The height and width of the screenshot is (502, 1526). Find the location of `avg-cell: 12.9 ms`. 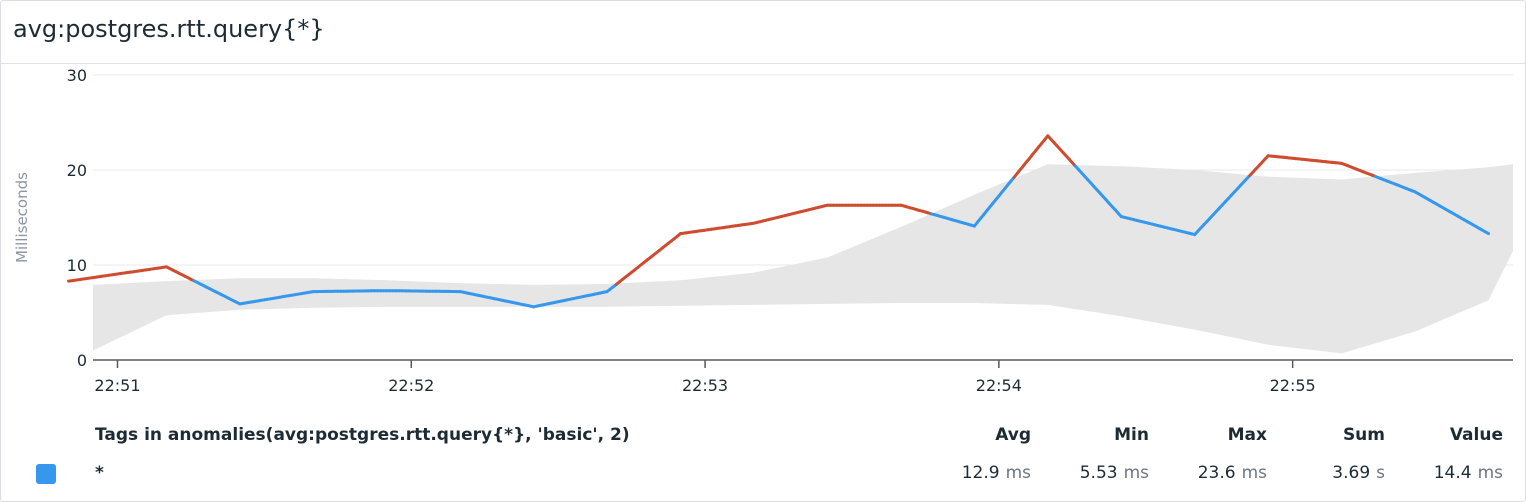

avg-cell: 12.9 ms is located at coordinates (966, 473).